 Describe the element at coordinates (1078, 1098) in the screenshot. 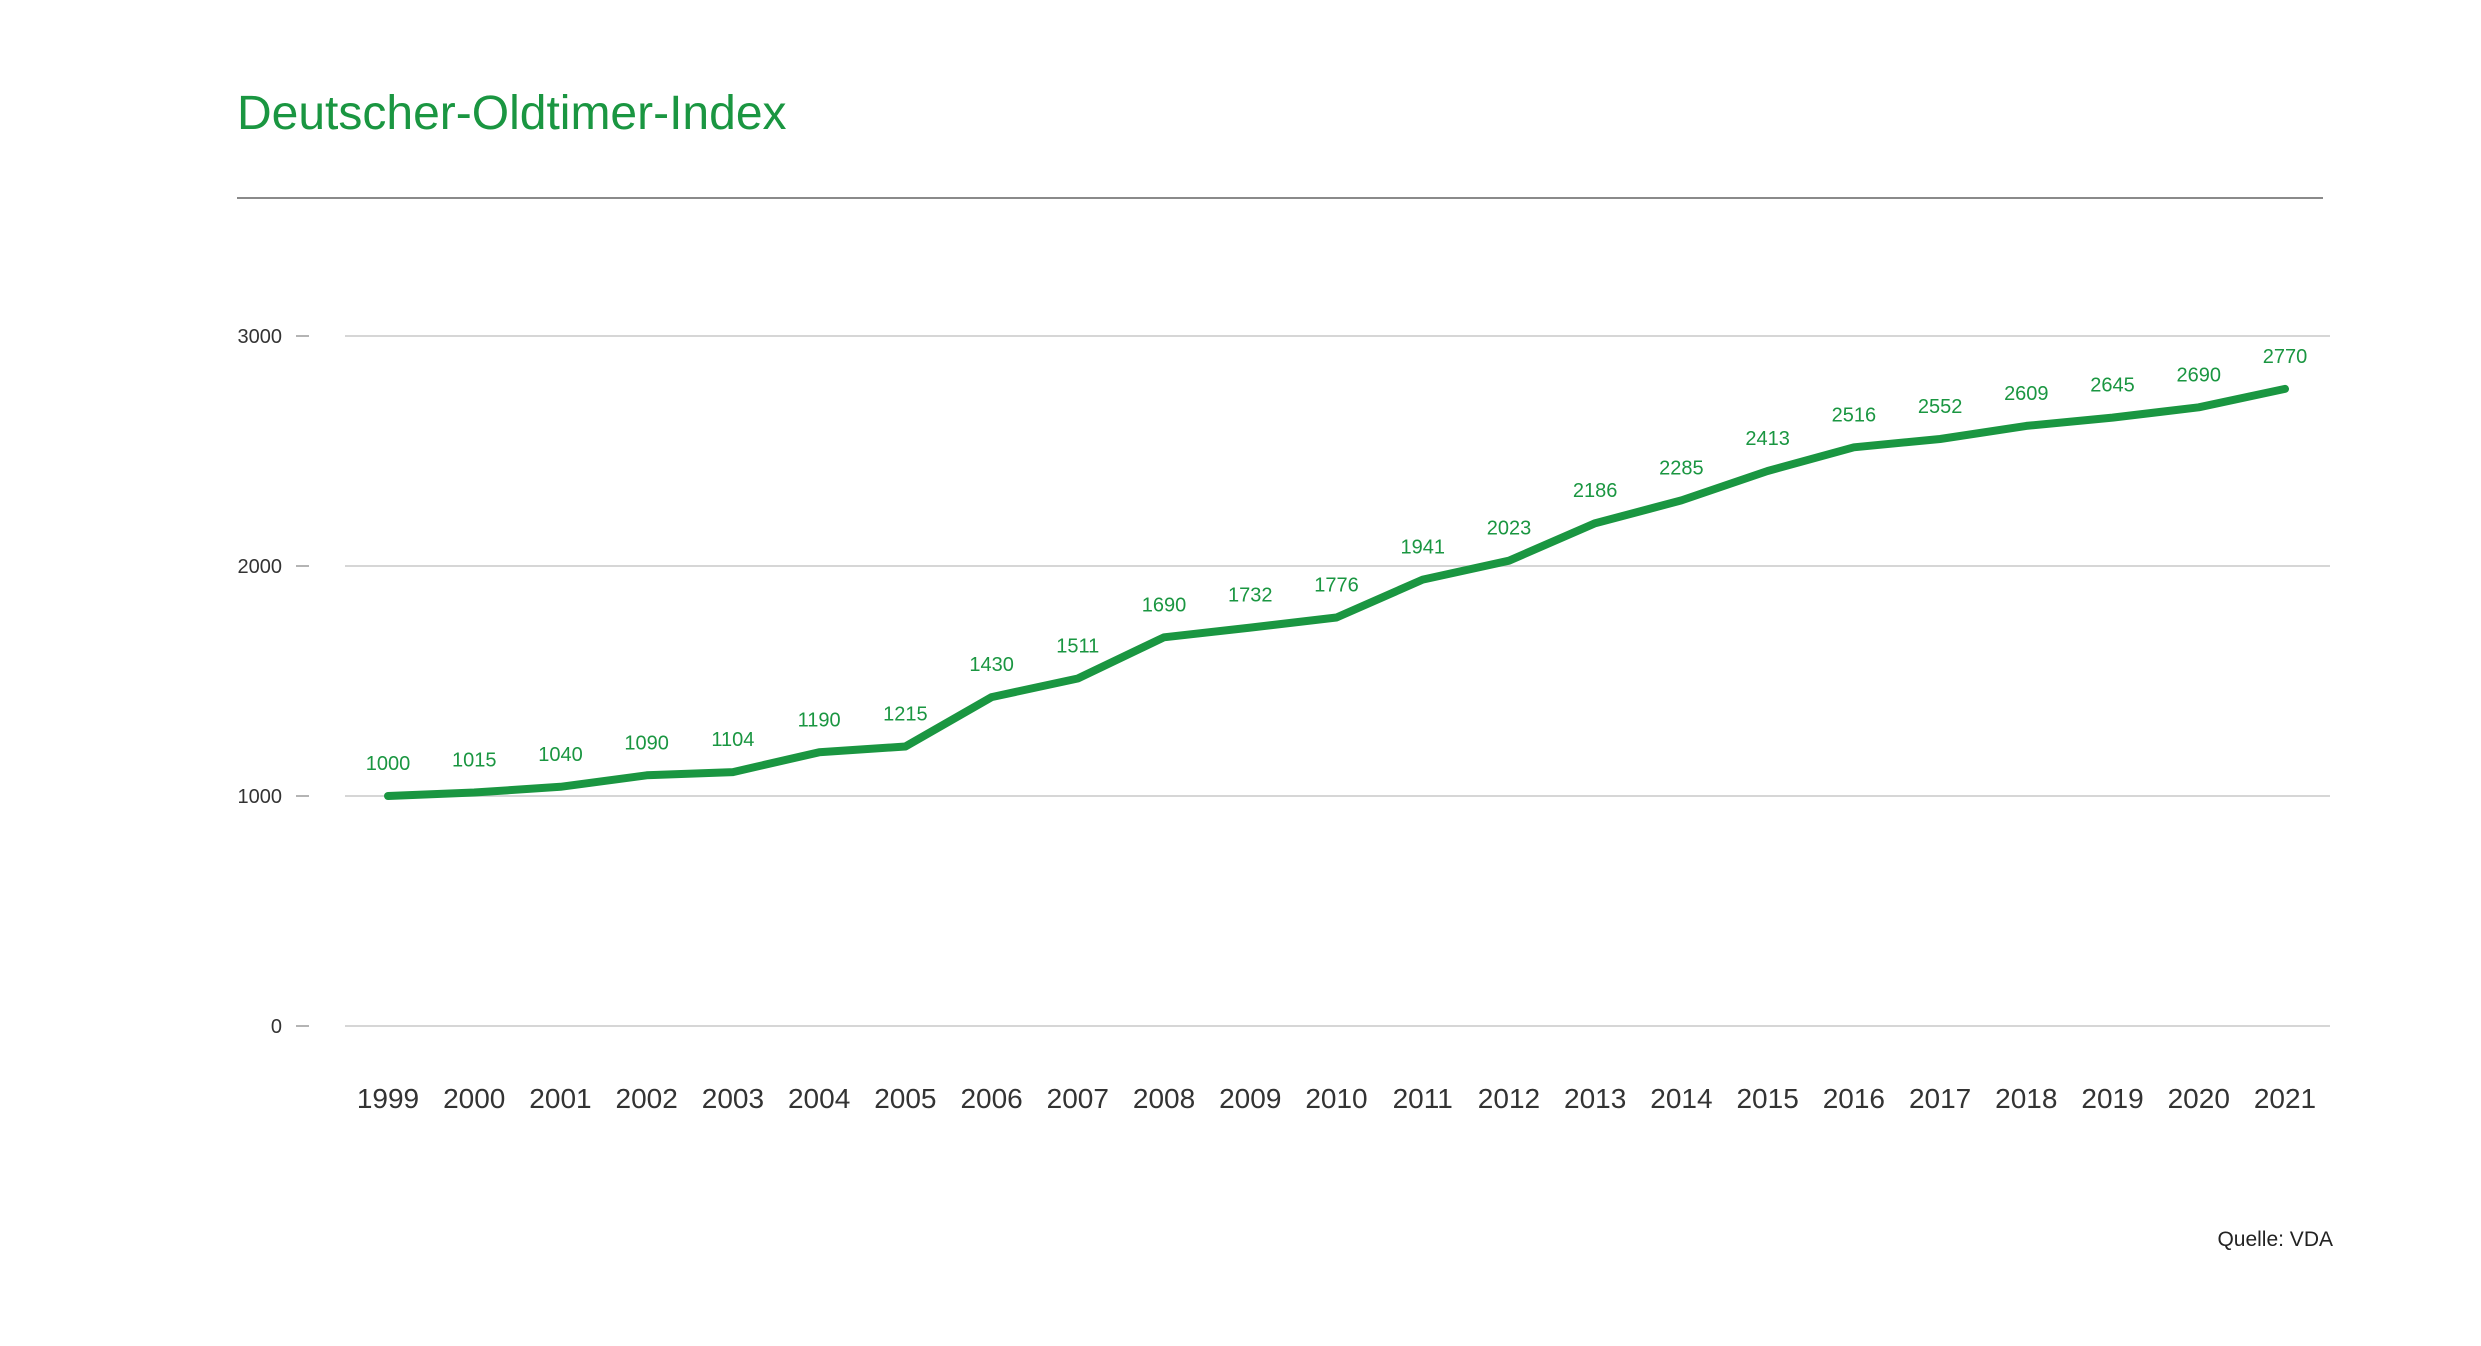

I see `x-tick-label-2007: 2007` at that location.